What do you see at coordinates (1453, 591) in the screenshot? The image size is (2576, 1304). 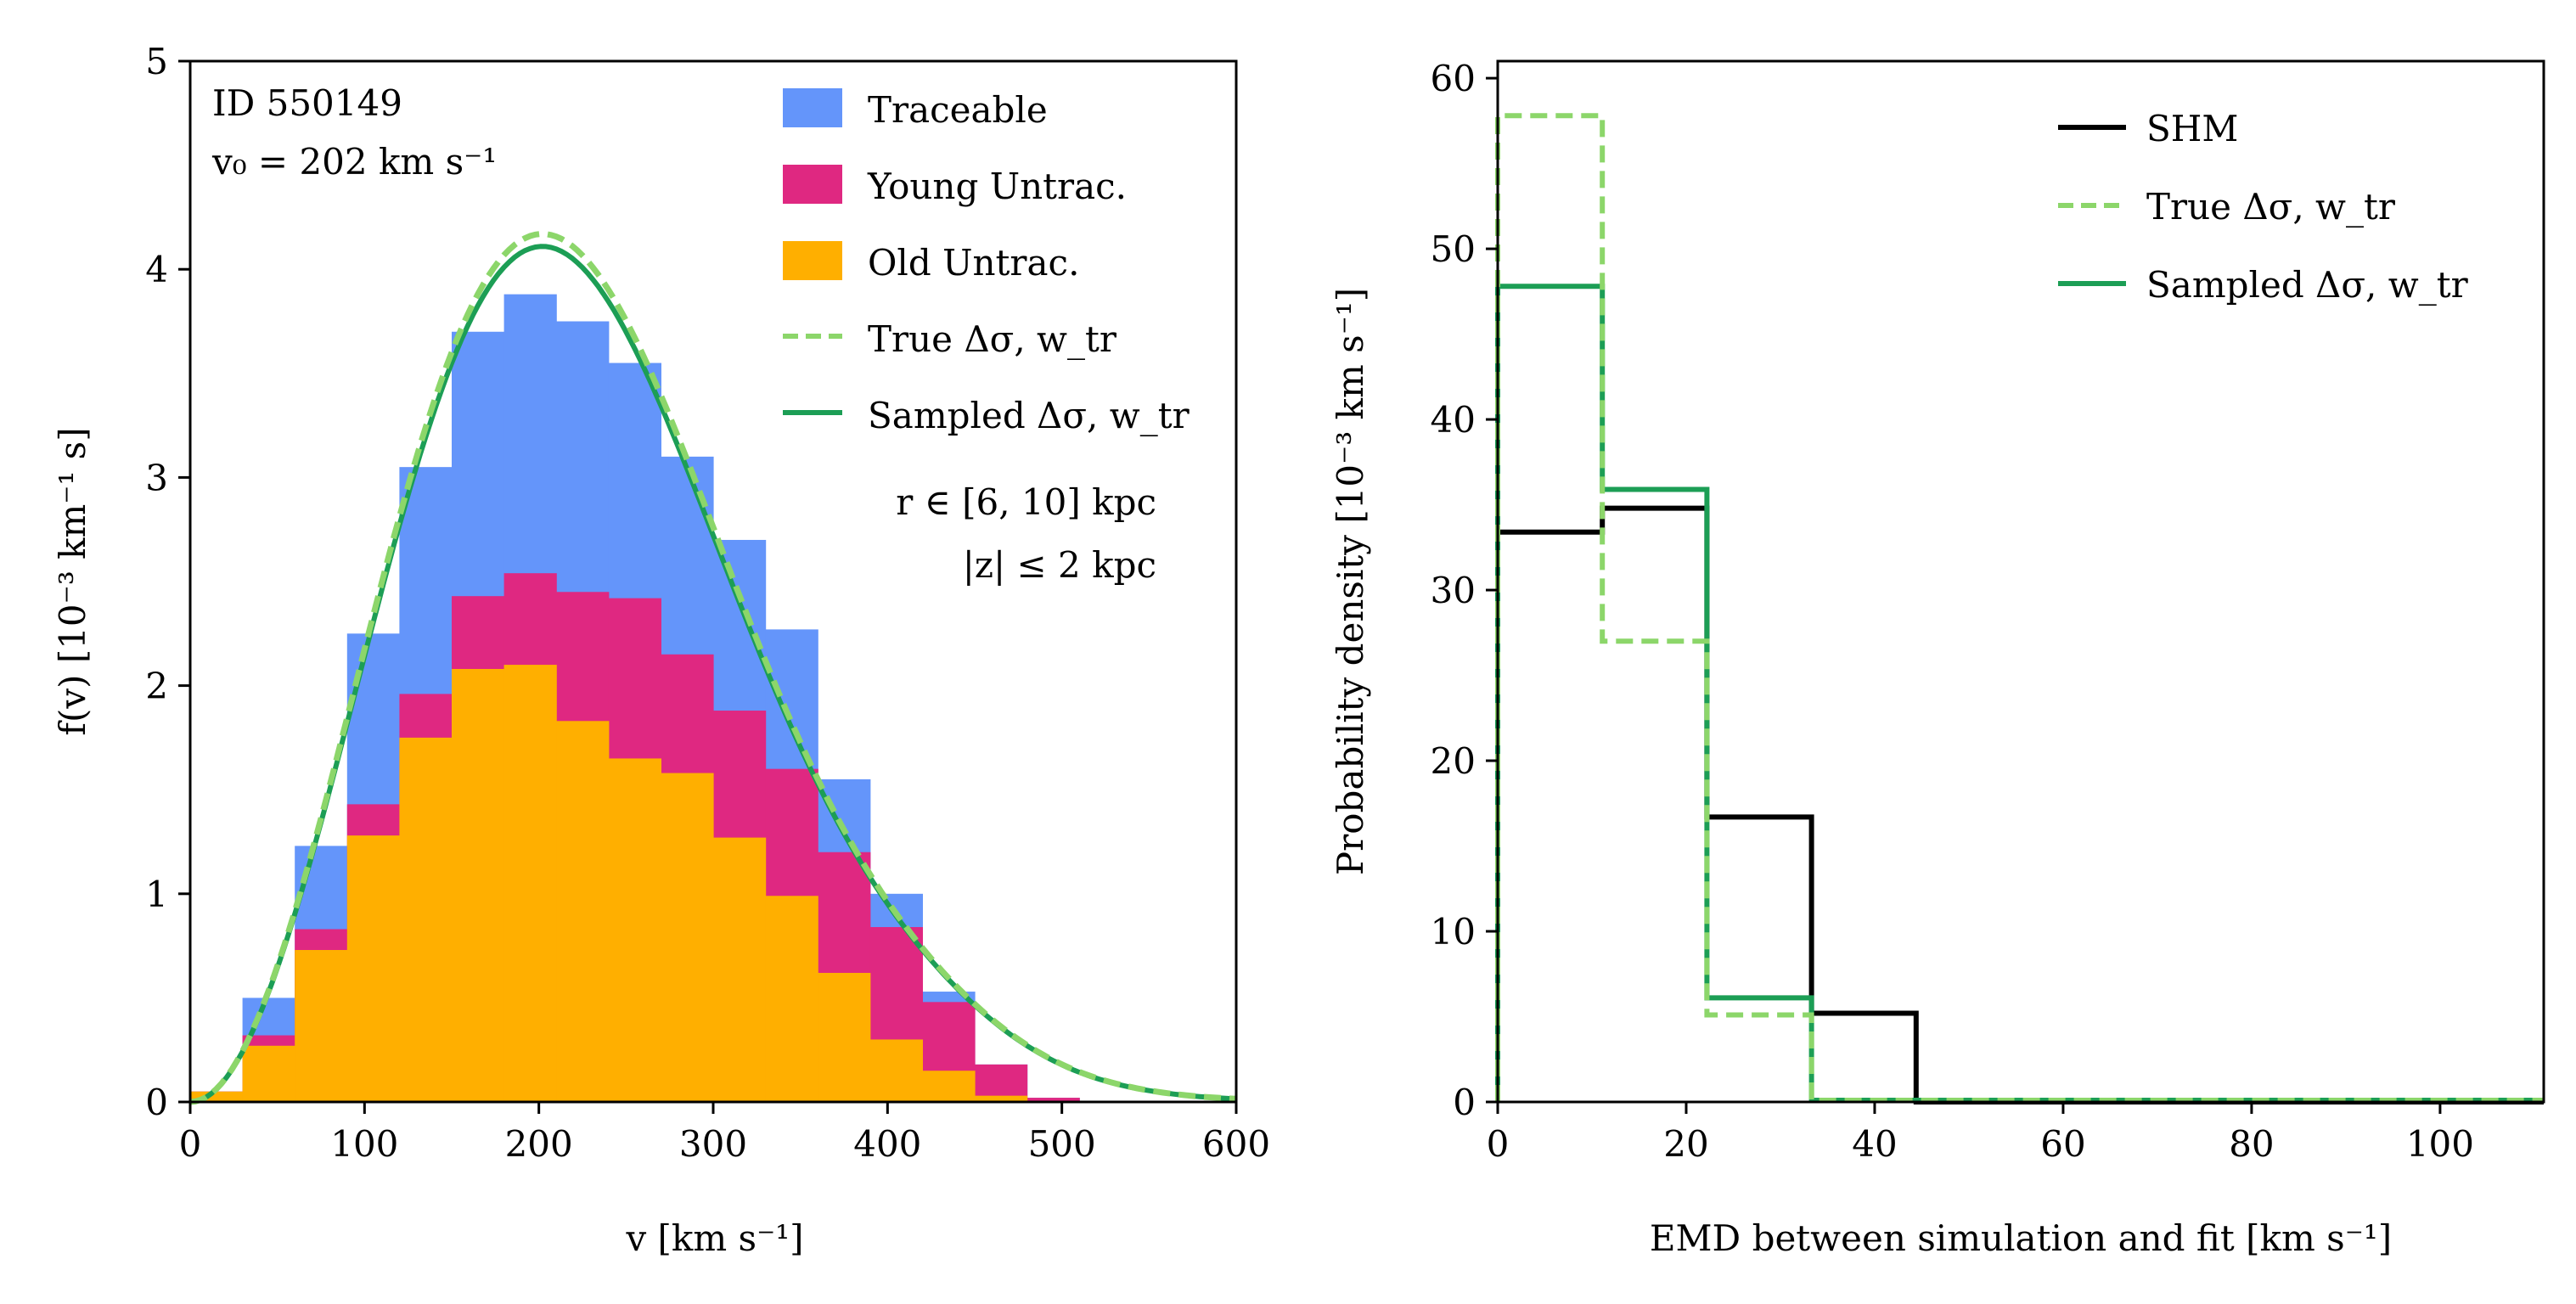 I see `y-tick-label: 30` at bounding box center [1453, 591].